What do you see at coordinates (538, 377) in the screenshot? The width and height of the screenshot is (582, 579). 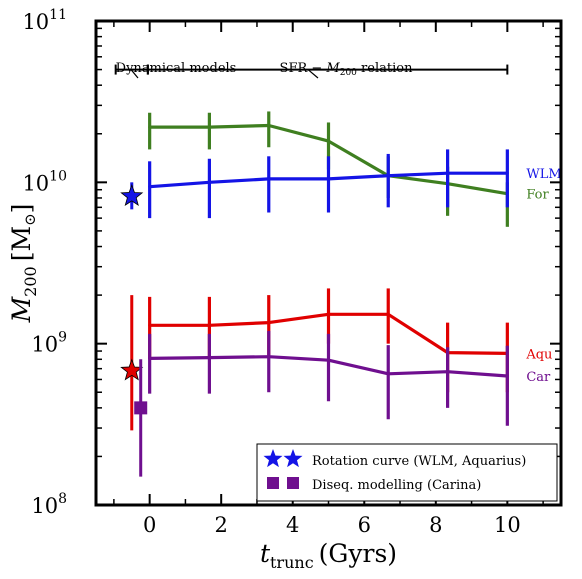 I see `series-label-car: Car` at bounding box center [538, 377].